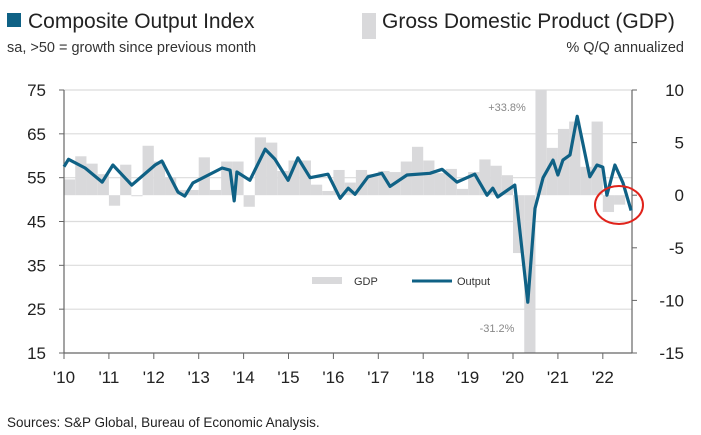  Describe the element at coordinates (671, 300) in the screenshot. I see `right-tick-label: -10` at that location.